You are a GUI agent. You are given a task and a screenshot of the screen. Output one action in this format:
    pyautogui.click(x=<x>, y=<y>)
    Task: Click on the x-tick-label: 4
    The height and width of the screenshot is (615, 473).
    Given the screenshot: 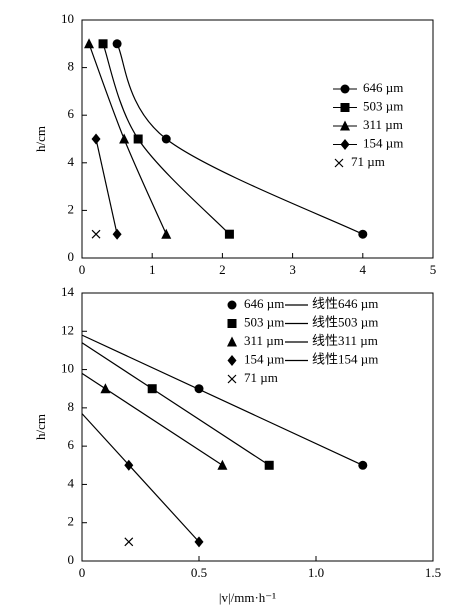 What is the action you would take?
    pyautogui.click(x=363, y=269)
    